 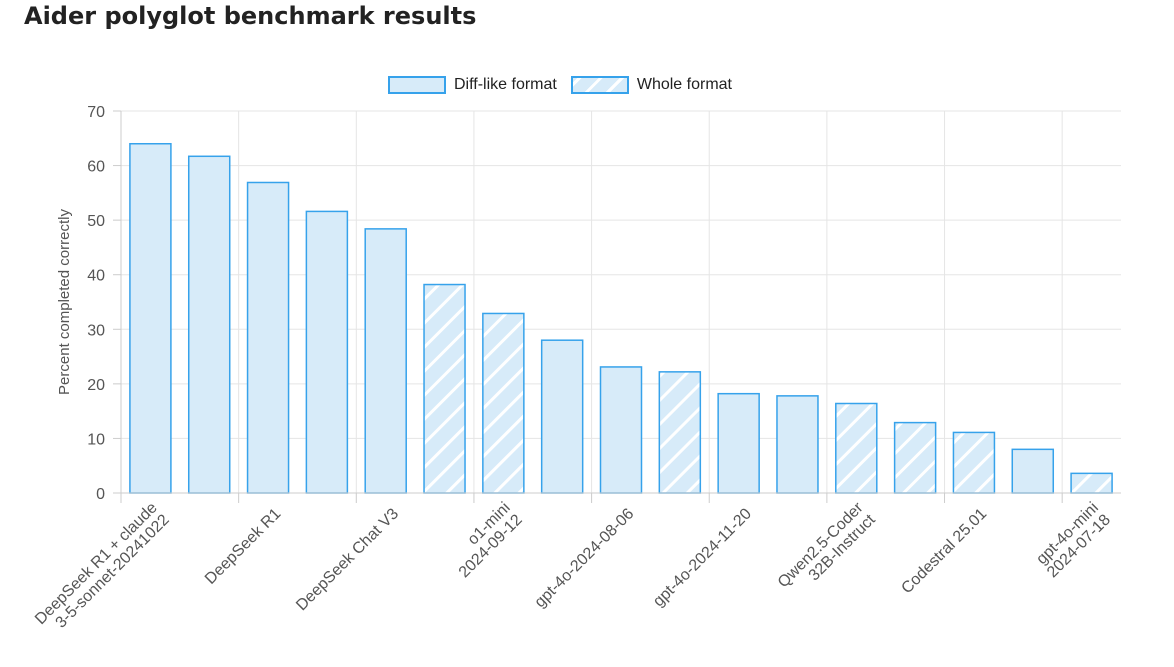 What do you see at coordinates (64, 302) in the screenshot?
I see `y-axis-label: Percent completed correctly` at bounding box center [64, 302].